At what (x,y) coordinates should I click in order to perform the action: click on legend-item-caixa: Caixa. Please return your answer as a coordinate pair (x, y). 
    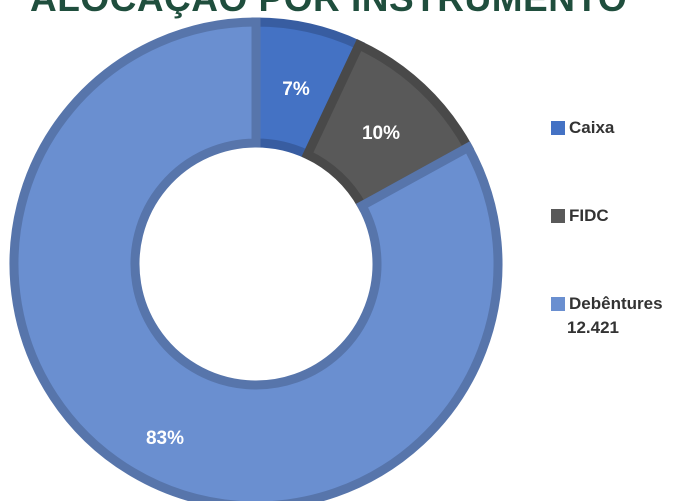
    Looking at the image, I should click on (582, 128).